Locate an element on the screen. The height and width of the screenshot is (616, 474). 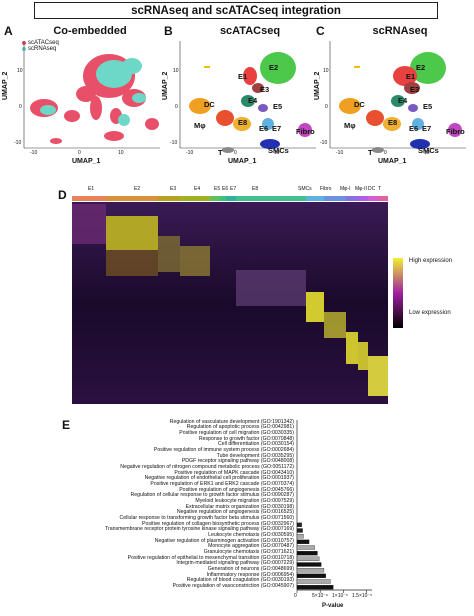
panel-a-ytick-1: 10 is located at coordinates (20, 71).